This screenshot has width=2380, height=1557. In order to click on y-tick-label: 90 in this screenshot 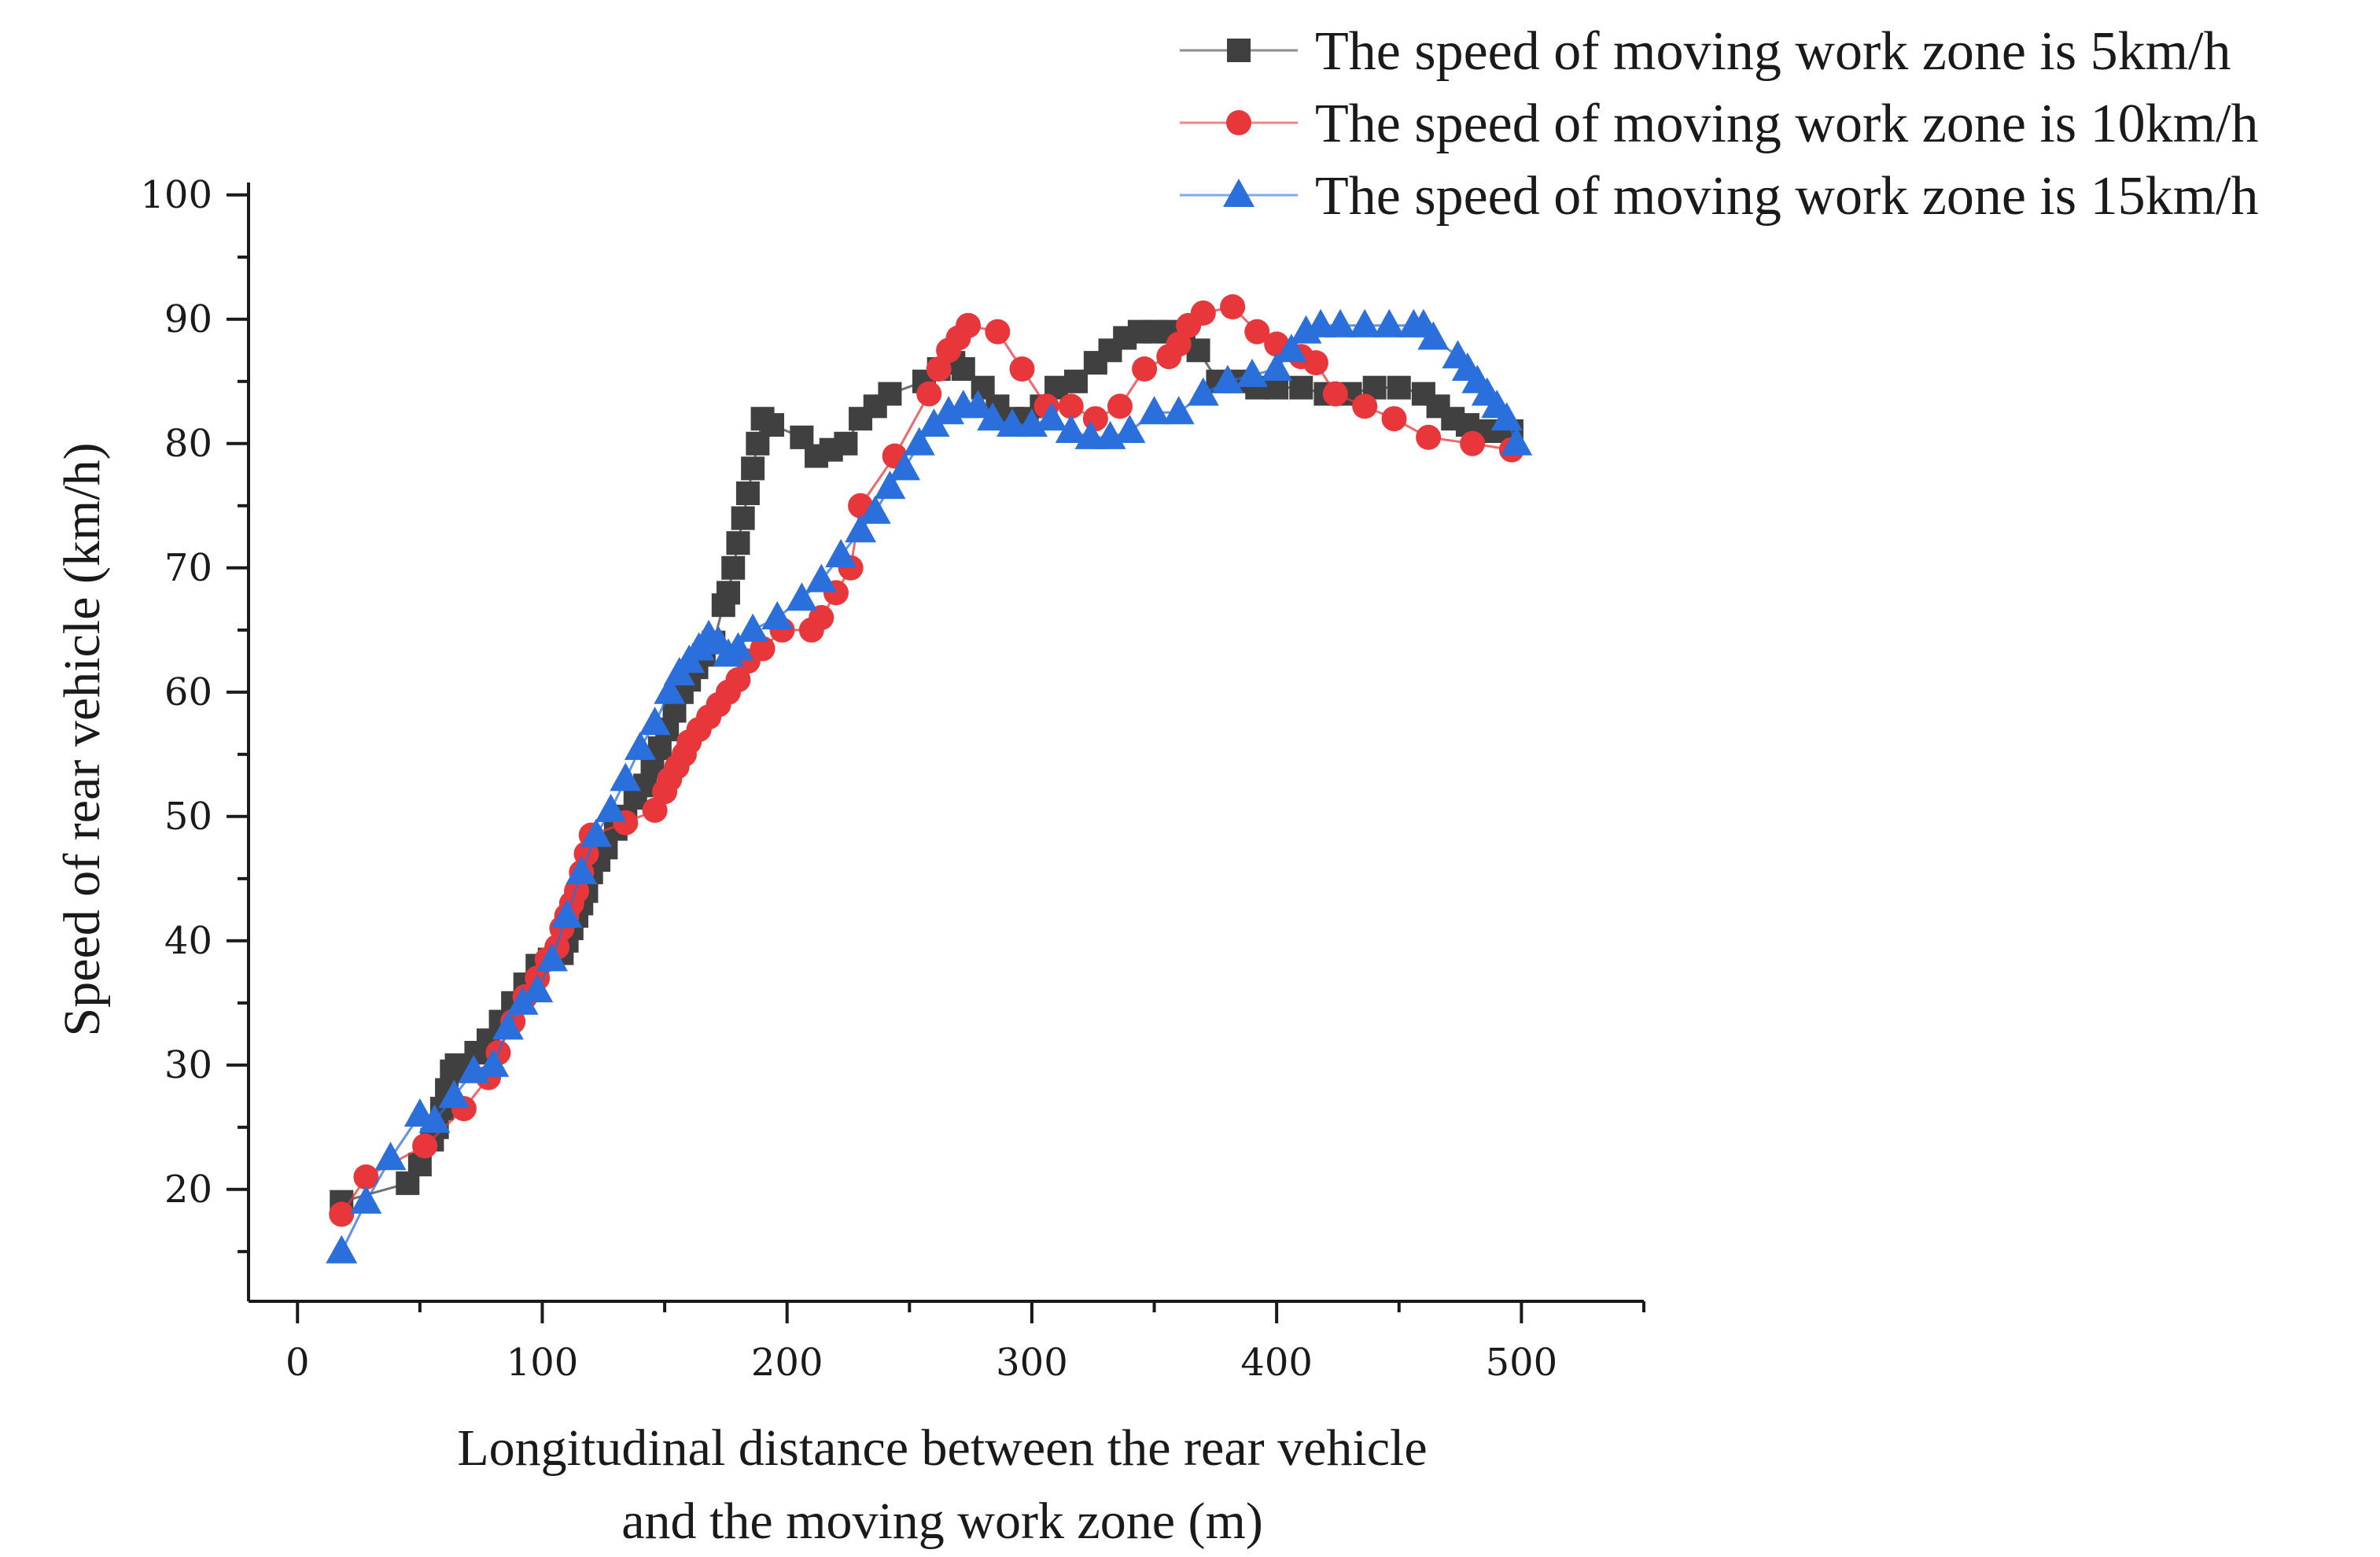, I will do `click(188, 319)`.